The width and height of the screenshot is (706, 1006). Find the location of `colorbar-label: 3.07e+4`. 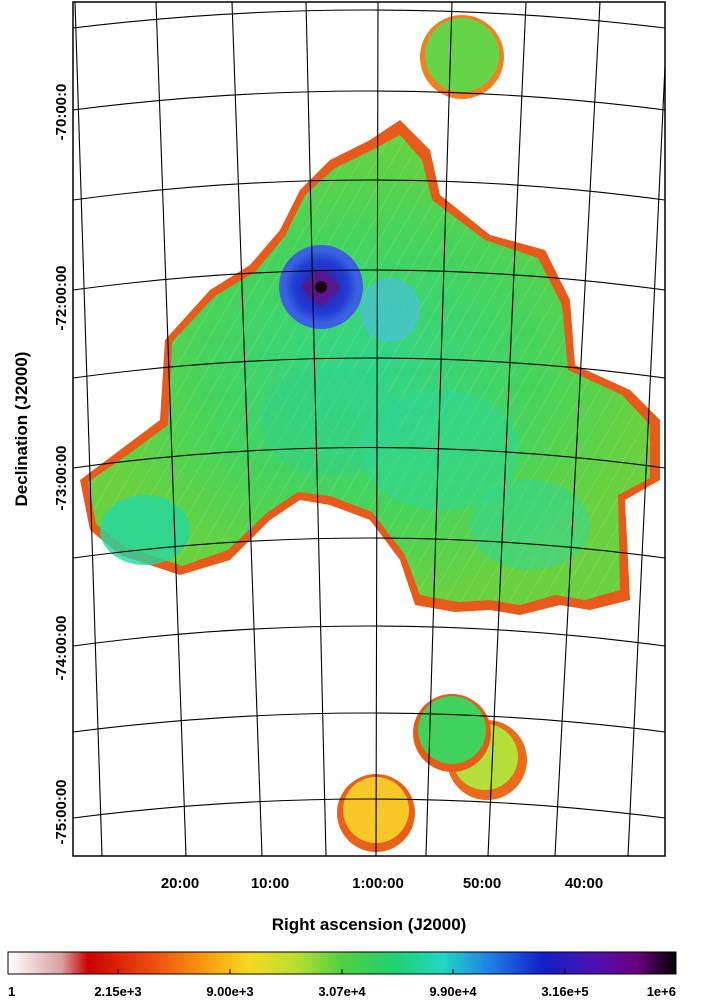

colorbar-label: 3.07e+4 is located at coordinates (342, 991).